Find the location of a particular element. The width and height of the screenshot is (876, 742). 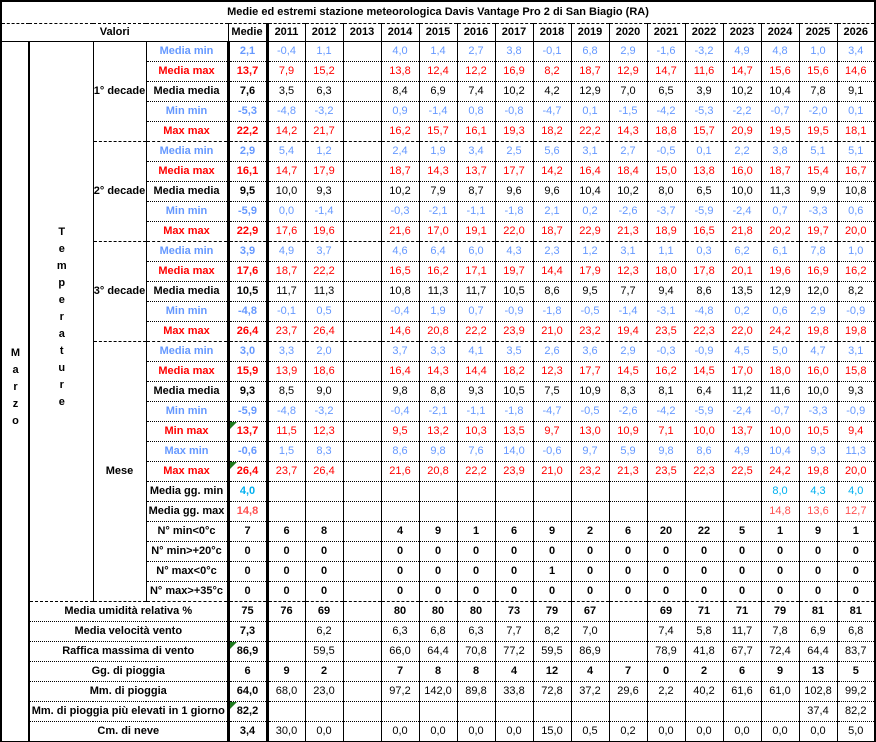

value-cell: 15,2 is located at coordinates (323, 71).